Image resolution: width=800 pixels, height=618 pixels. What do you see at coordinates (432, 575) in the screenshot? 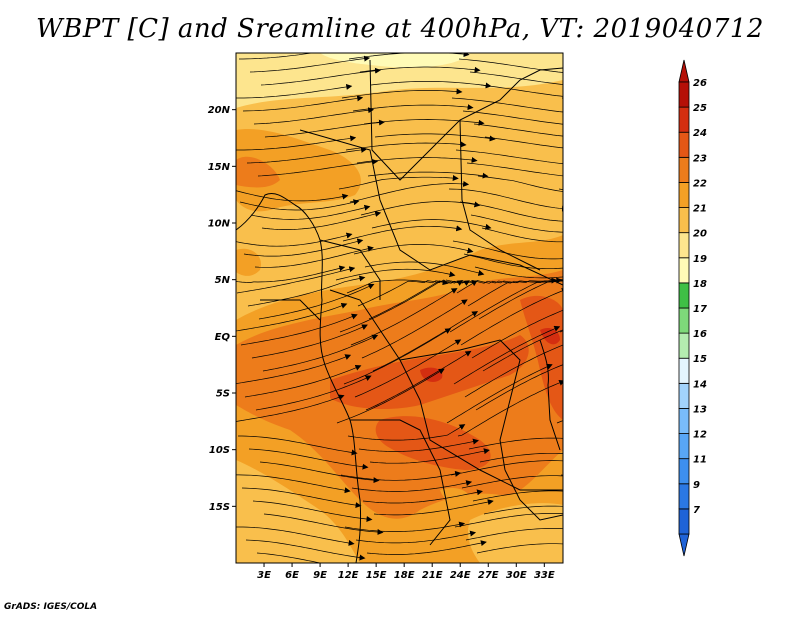
I see `lon-tick-label: 21E` at bounding box center [432, 575].